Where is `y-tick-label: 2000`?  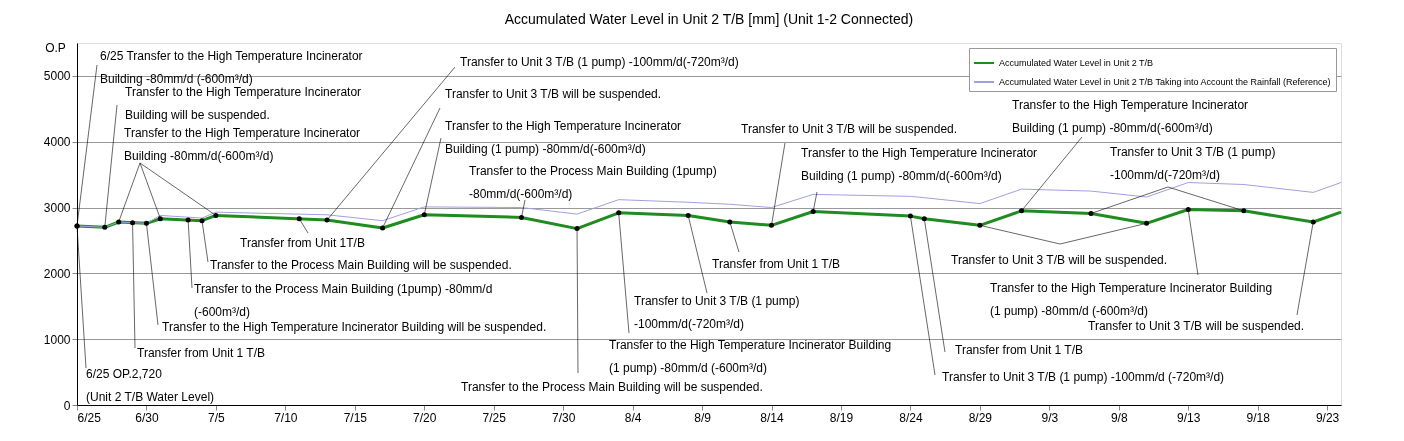 y-tick-label: 2000 is located at coordinates (57, 273).